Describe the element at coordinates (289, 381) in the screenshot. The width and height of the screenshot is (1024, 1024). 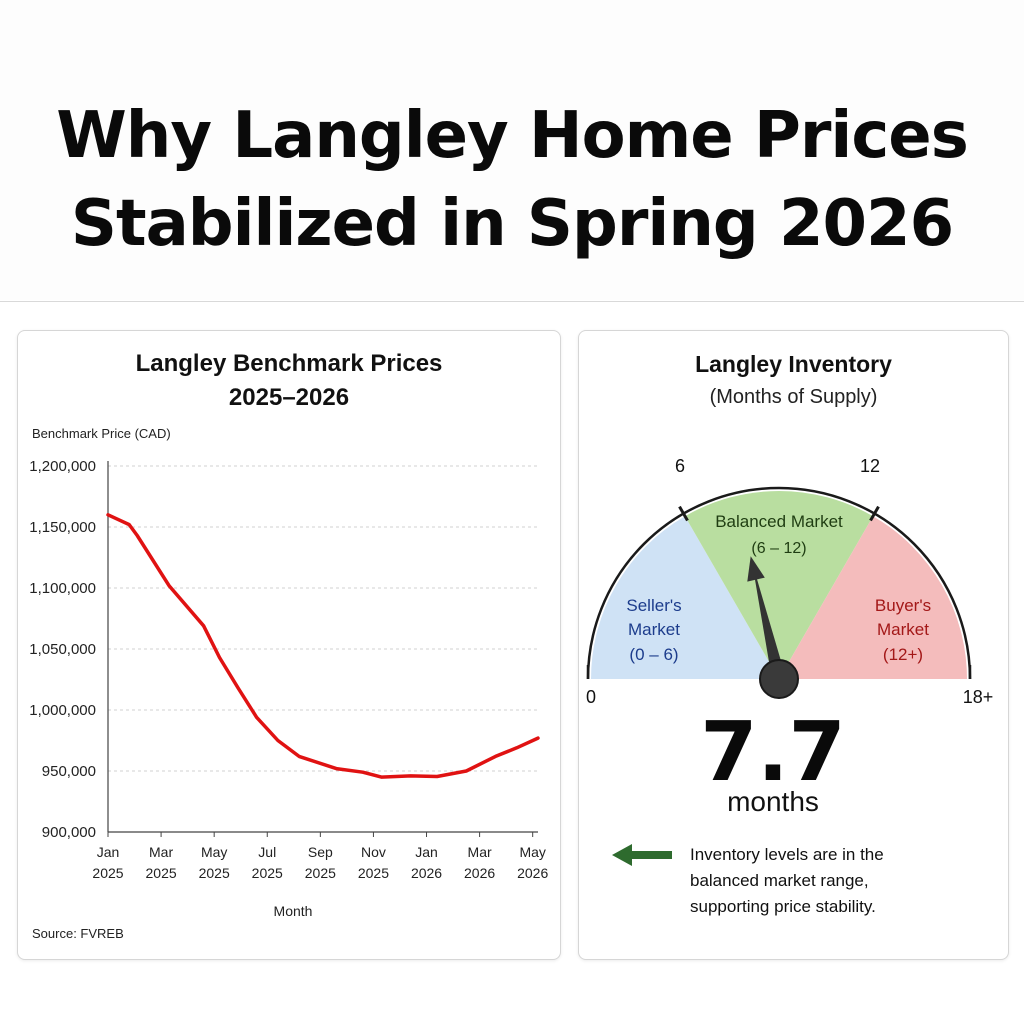
I see `price-chart-title: Langley Benchmark Prices 2025–2026` at that location.